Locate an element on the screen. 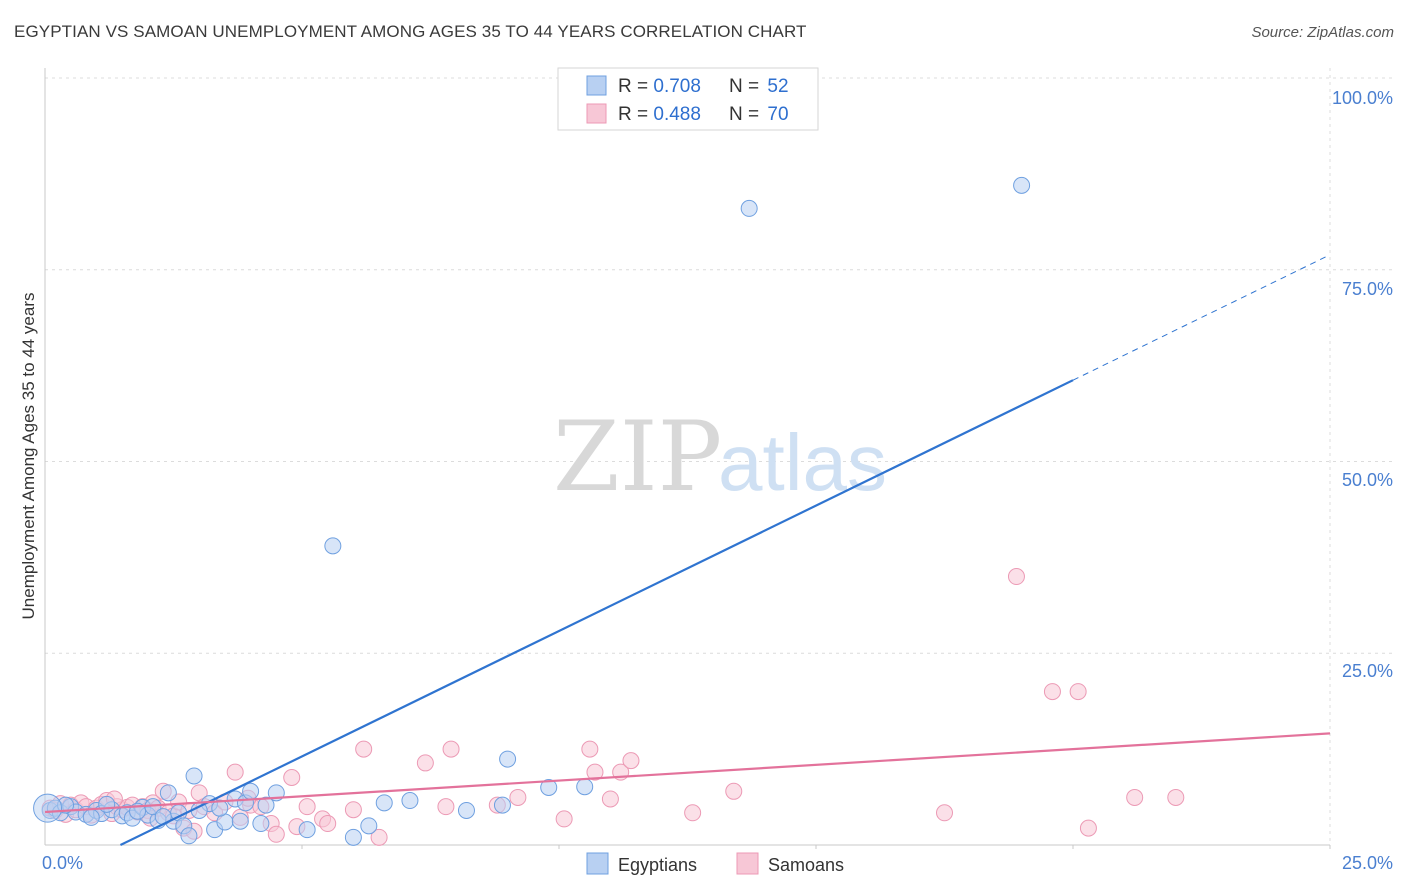  legend-swatch-samoans is located at coordinates (596, 113).